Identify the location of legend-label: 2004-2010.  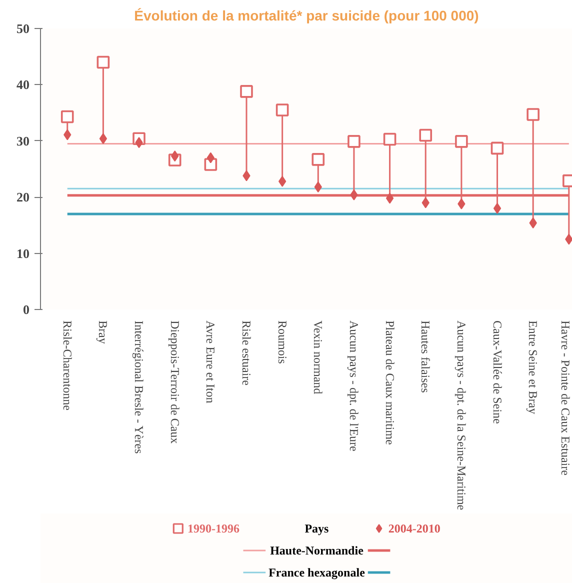
(414, 529).